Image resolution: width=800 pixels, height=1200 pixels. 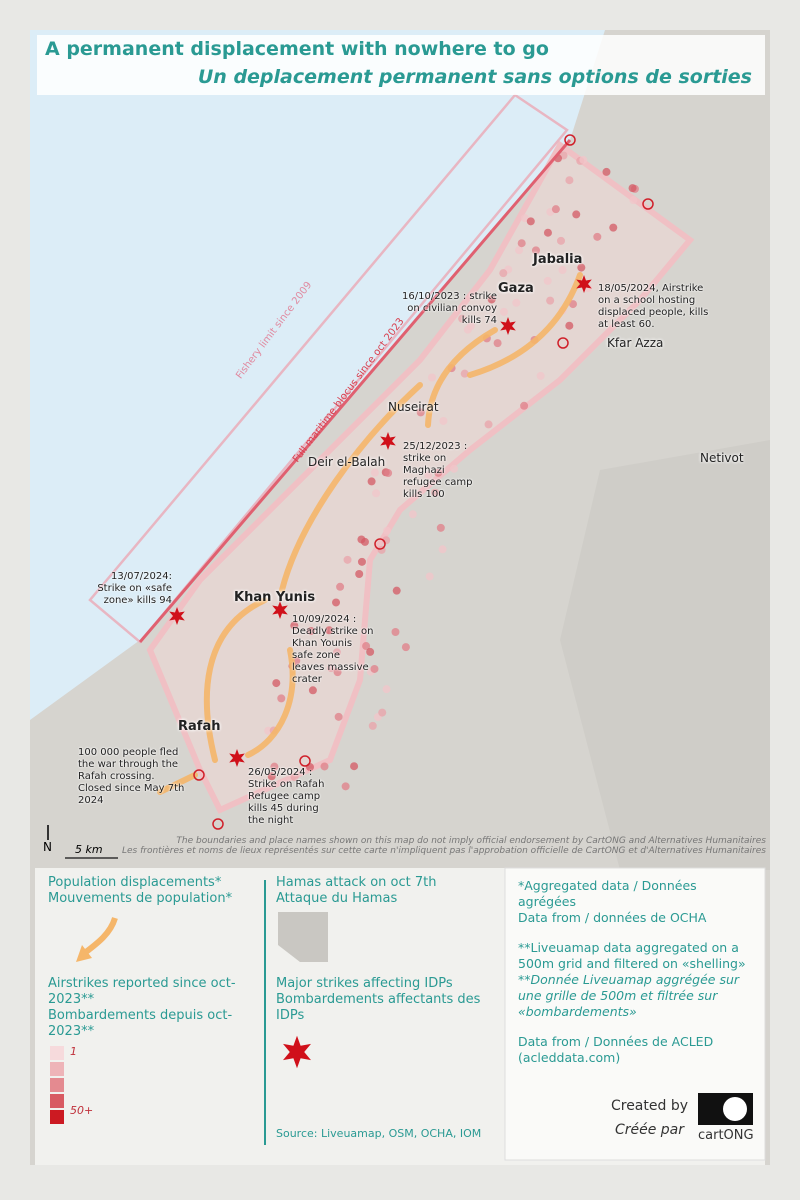 I want to click on place-label: Netivot, so click(x=722, y=458).